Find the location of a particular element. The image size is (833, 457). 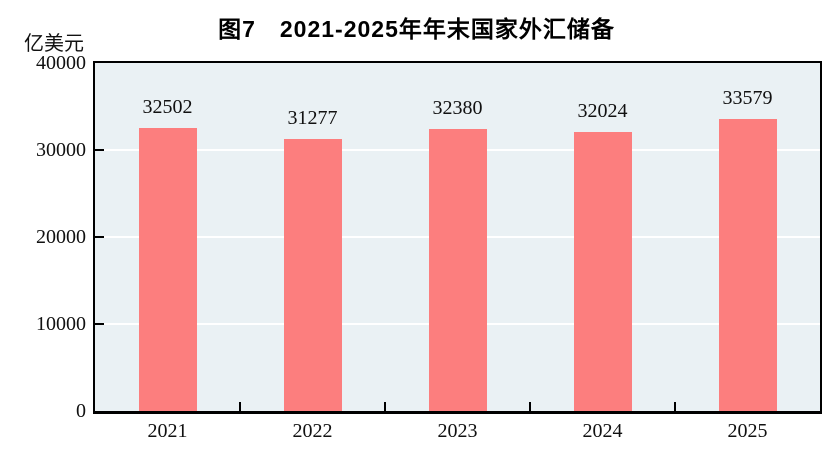

x-tick-label: 2023 is located at coordinates (457, 431).